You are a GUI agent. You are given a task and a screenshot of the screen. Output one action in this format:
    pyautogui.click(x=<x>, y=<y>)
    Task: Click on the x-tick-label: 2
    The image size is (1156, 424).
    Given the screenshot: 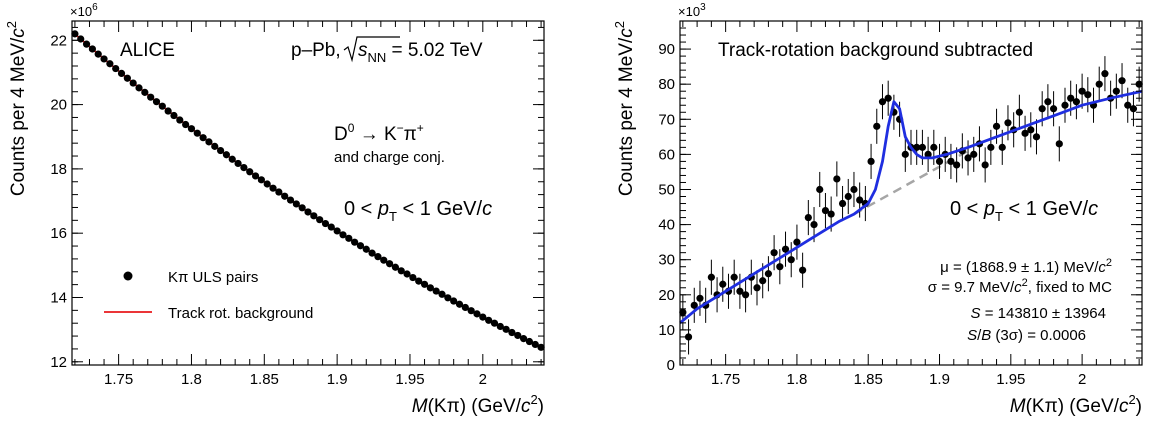 What is the action you would take?
    pyautogui.click(x=483, y=379)
    